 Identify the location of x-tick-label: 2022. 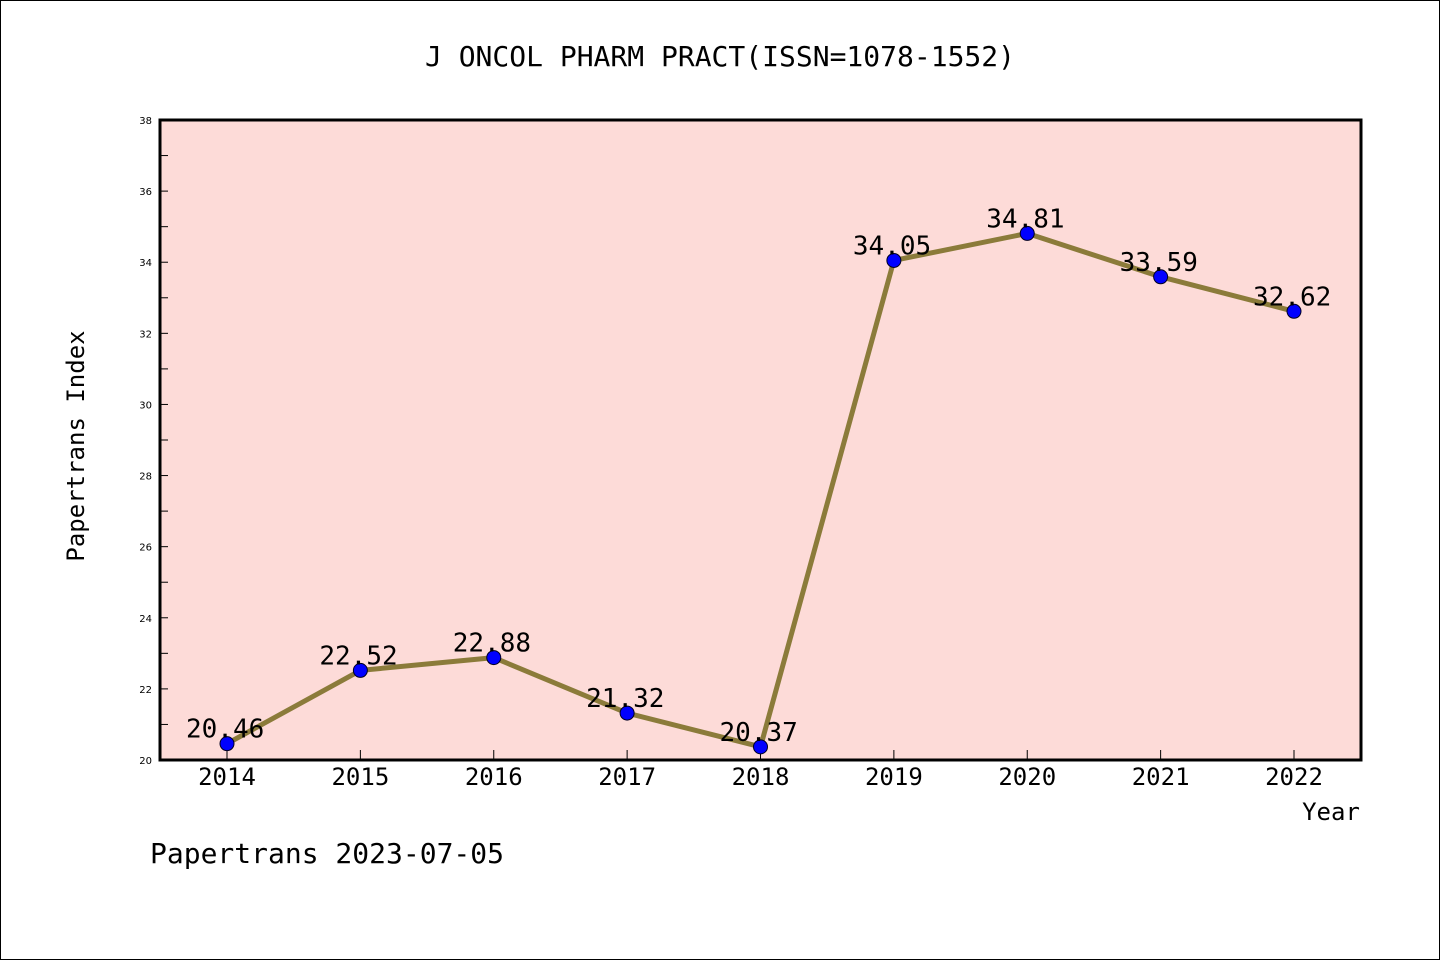
(1294, 777).